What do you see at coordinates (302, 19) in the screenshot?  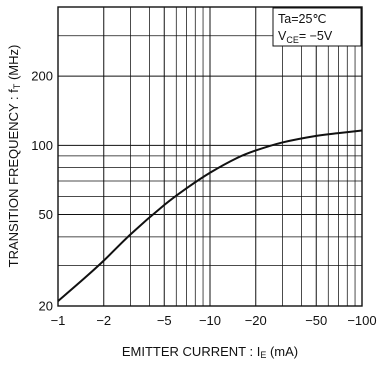 I see `condition-temperature: Ta=25℃` at bounding box center [302, 19].